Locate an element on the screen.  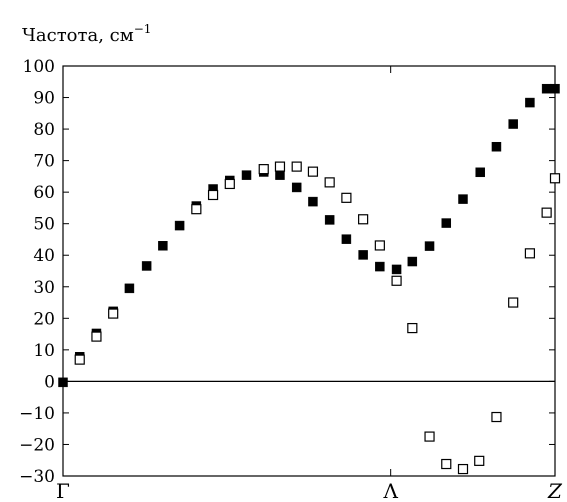
y-tick-label: 60 is located at coordinates (44, 193).